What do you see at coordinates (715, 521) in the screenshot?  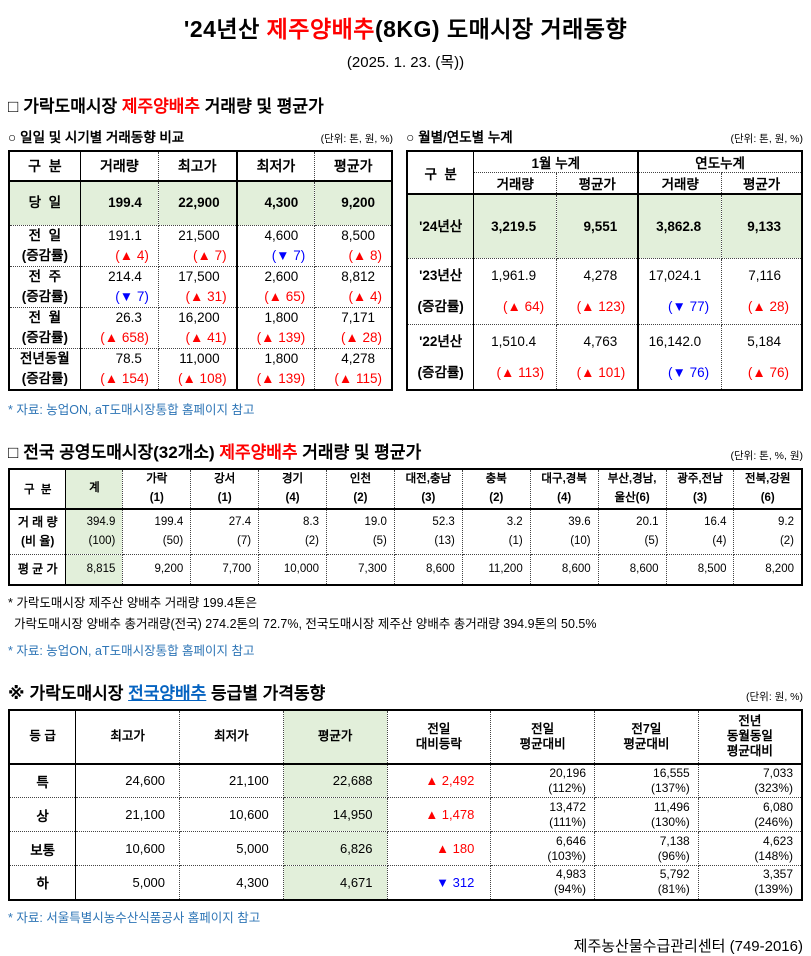 I see `volume: 16.4` at bounding box center [715, 521].